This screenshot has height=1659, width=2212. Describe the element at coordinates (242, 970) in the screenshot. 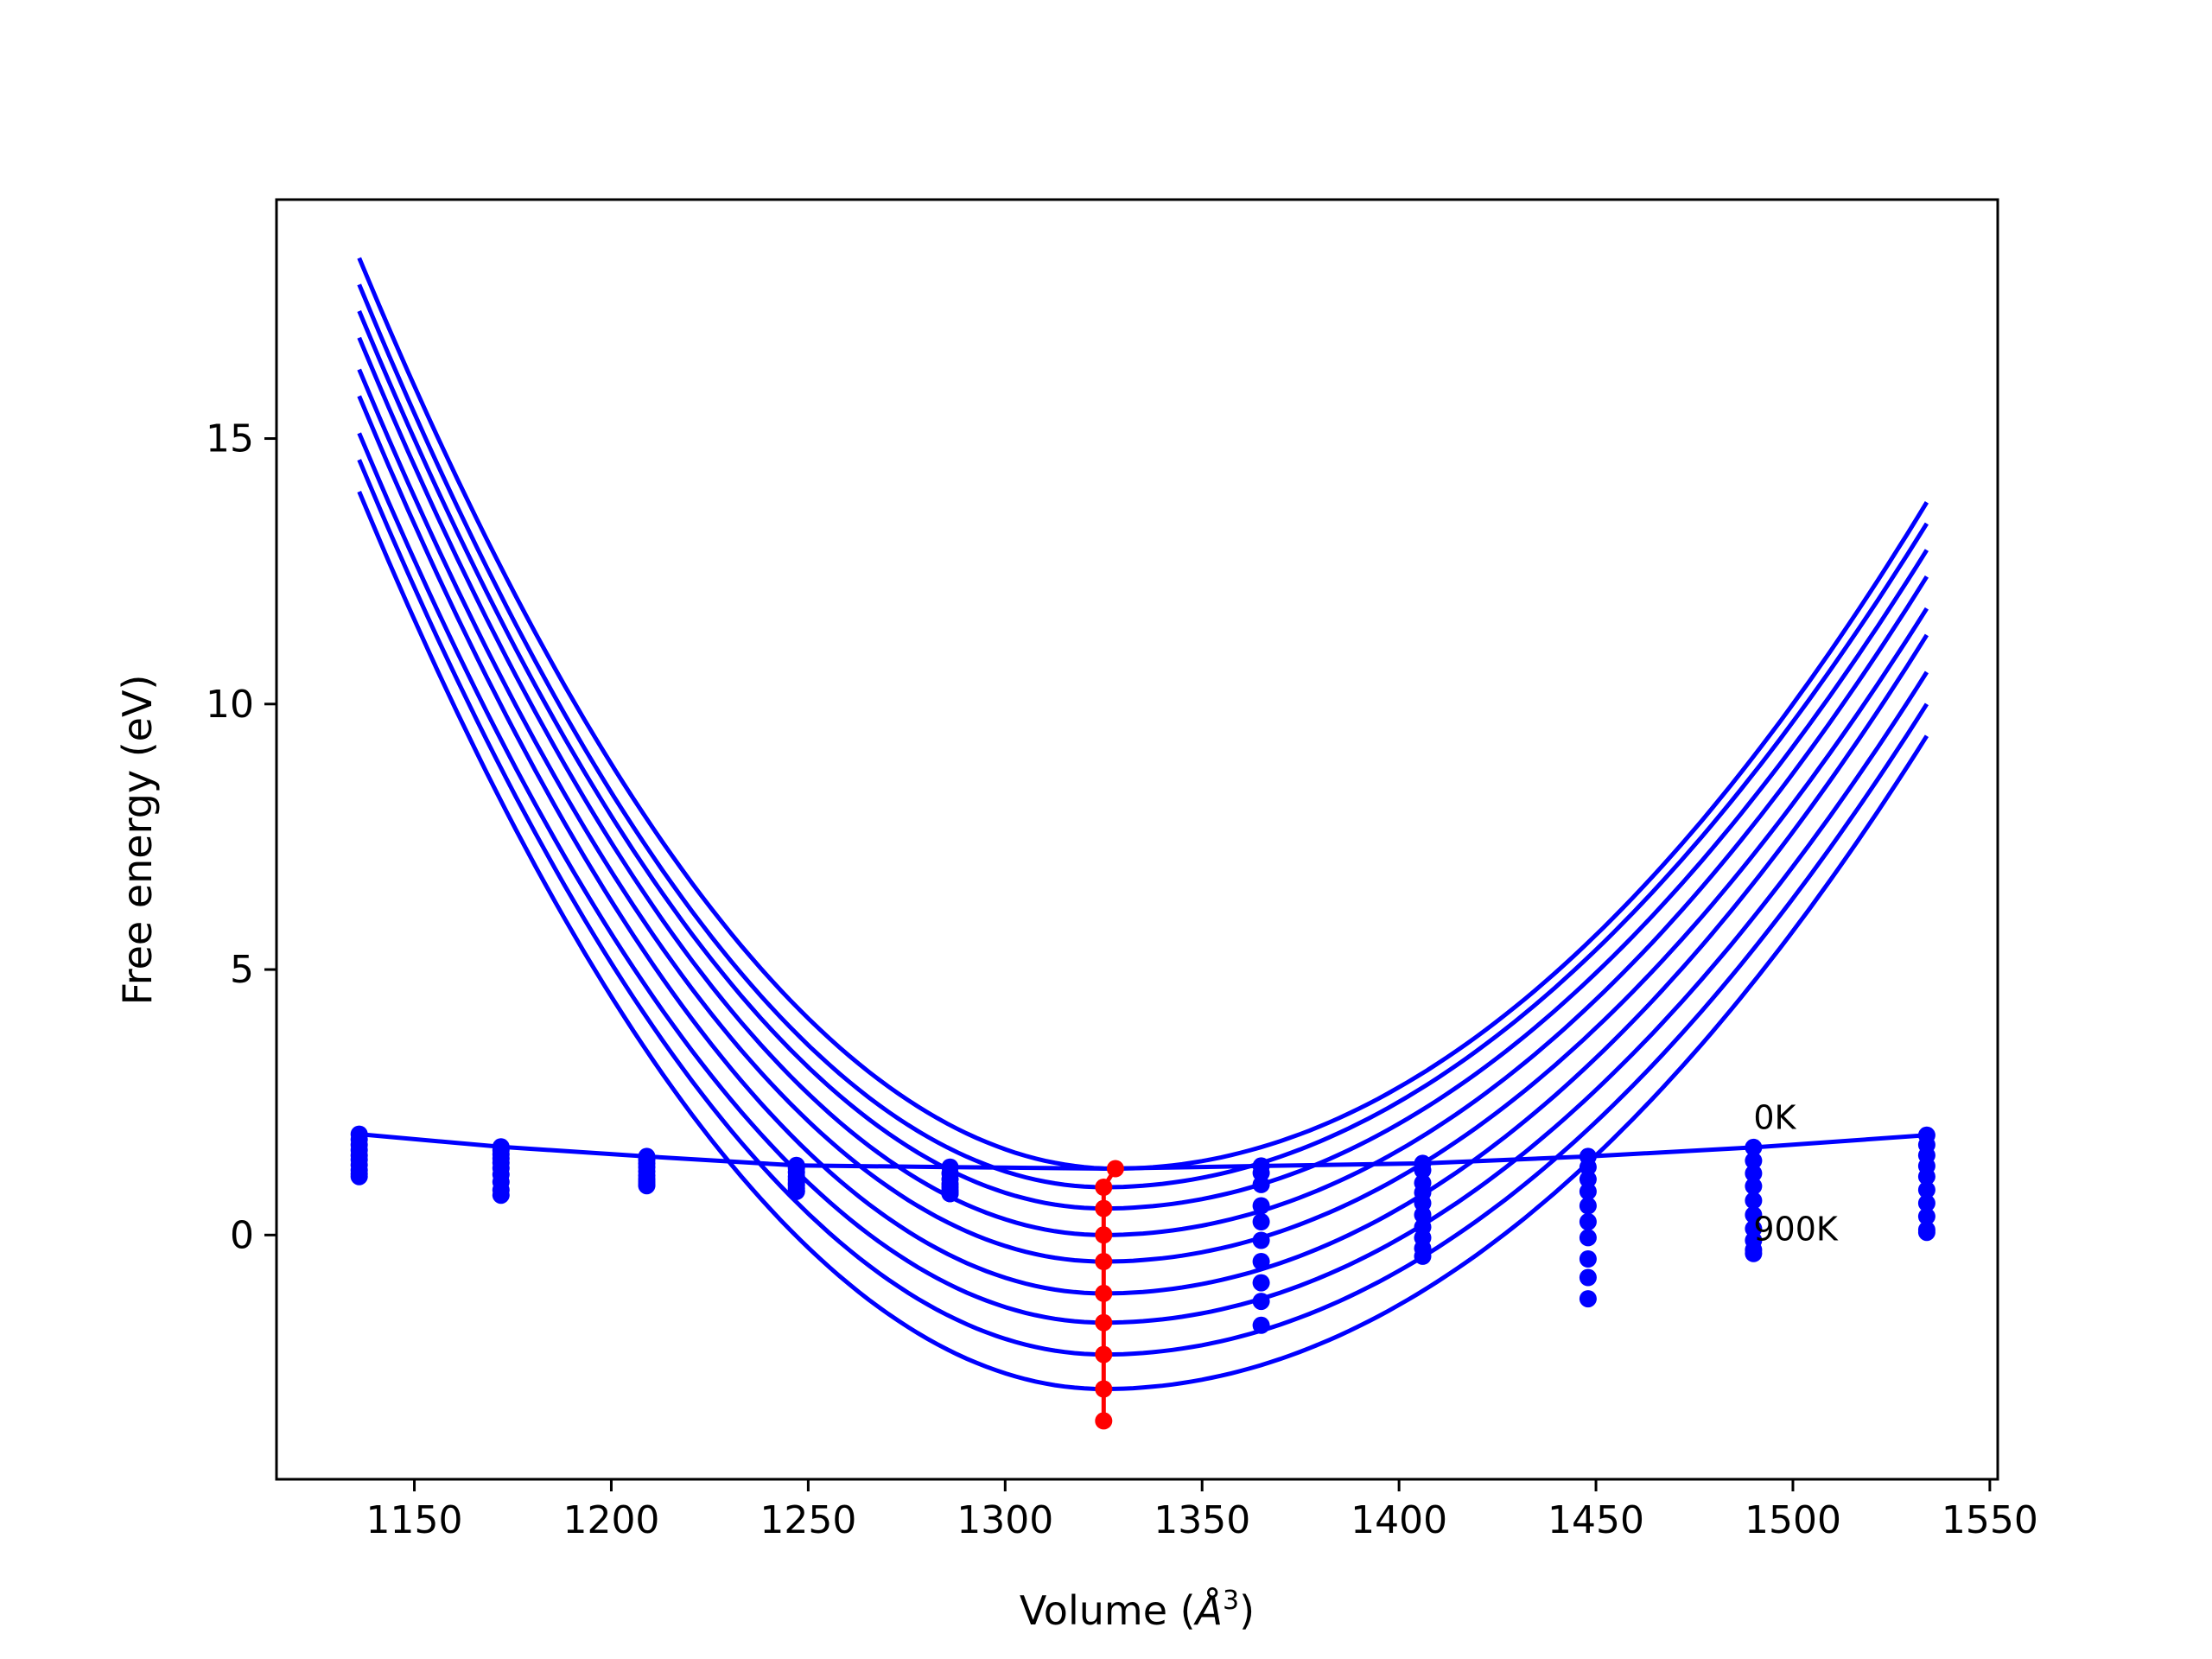

I see `y-tick-label: 5` at that location.